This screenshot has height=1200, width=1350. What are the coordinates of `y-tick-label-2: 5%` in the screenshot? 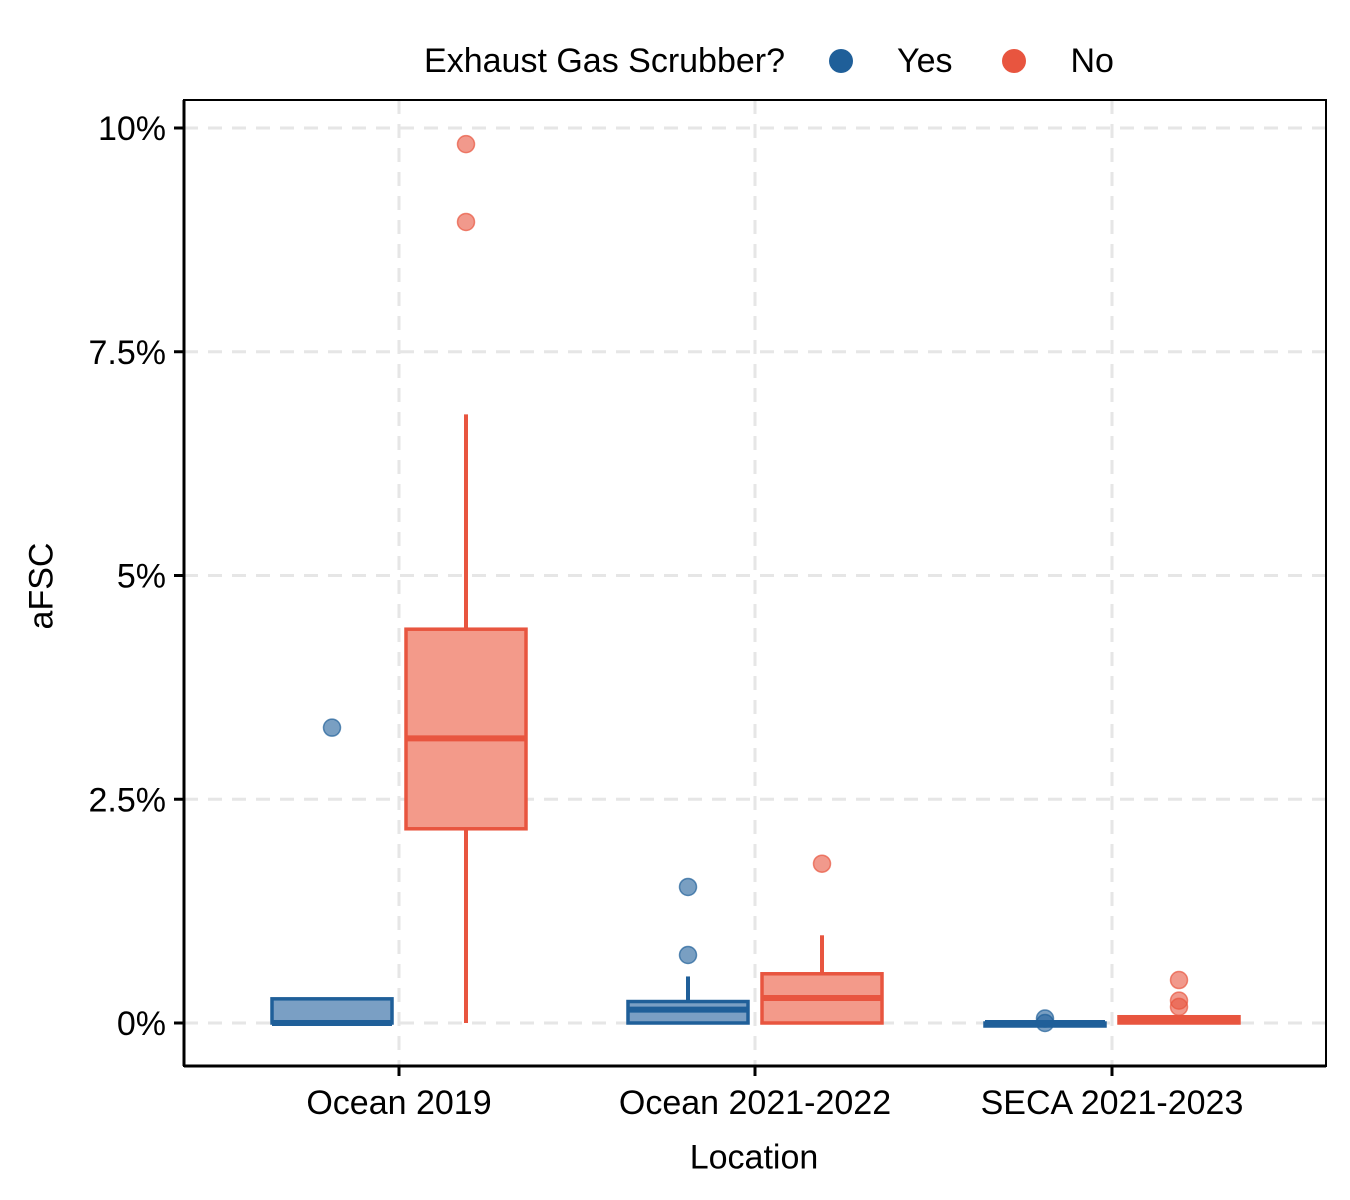 It's located at (141, 577).